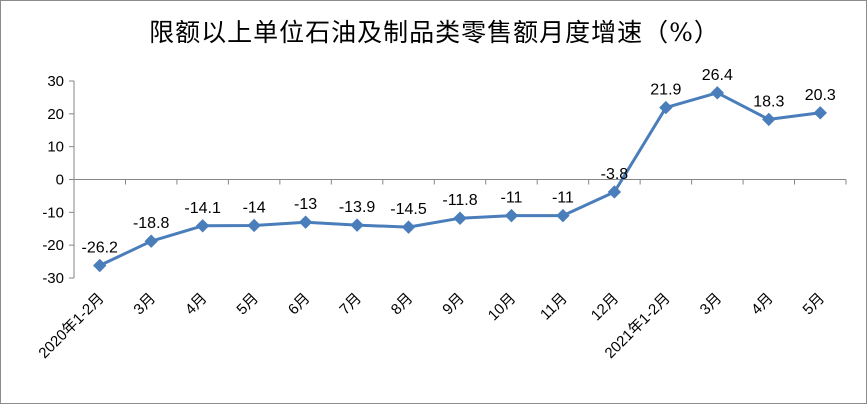 This screenshot has height=405, width=867. Describe the element at coordinates (55, 147) in the screenshot. I see `y-tick-label: 10` at that location.